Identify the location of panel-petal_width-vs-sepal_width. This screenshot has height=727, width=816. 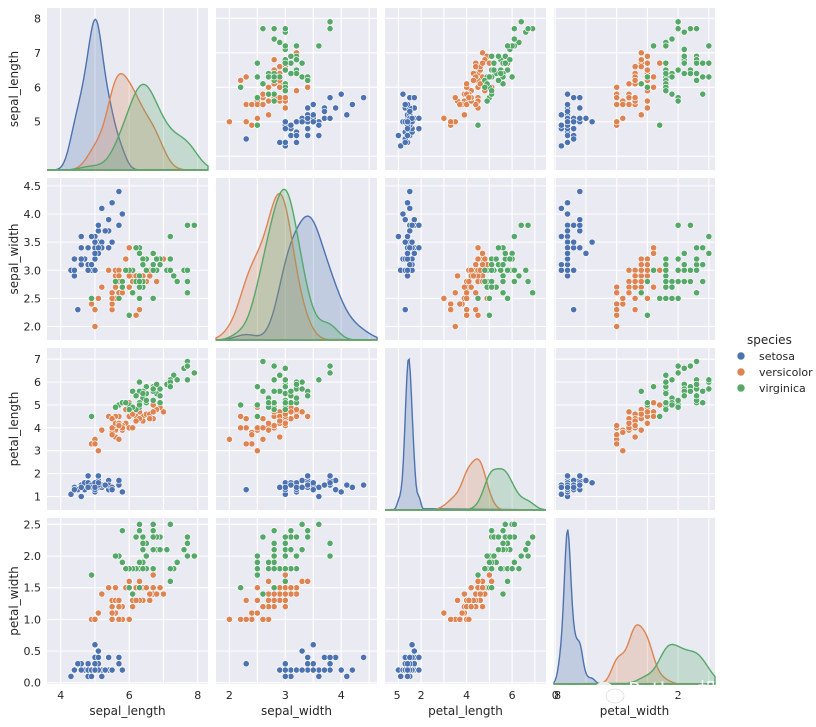
(296, 601).